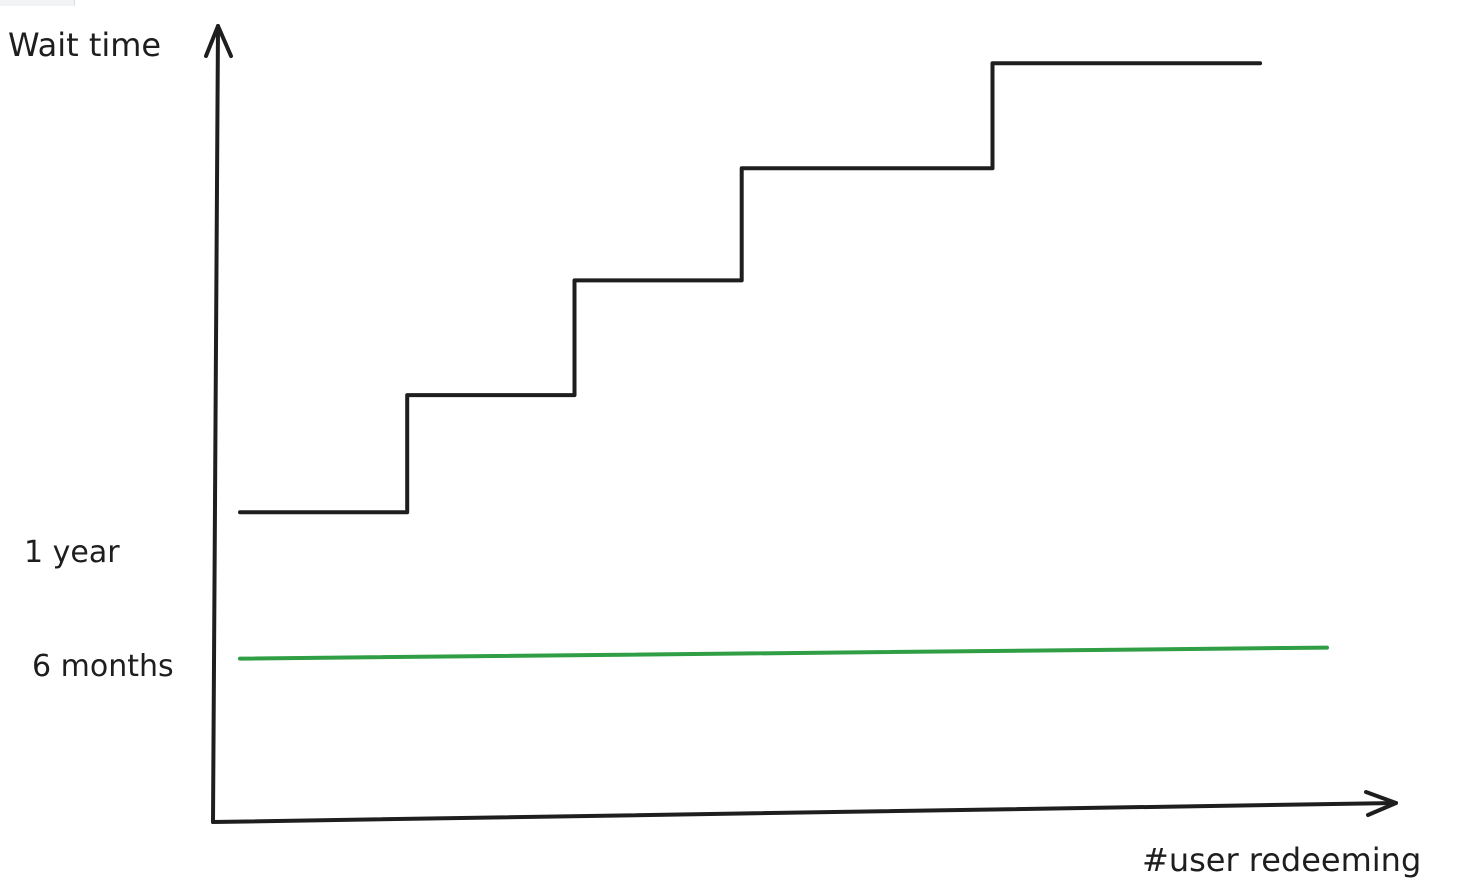 The image size is (1462, 892). What do you see at coordinates (218, 41) in the screenshot?
I see `y-axis-arrowhead` at bounding box center [218, 41].